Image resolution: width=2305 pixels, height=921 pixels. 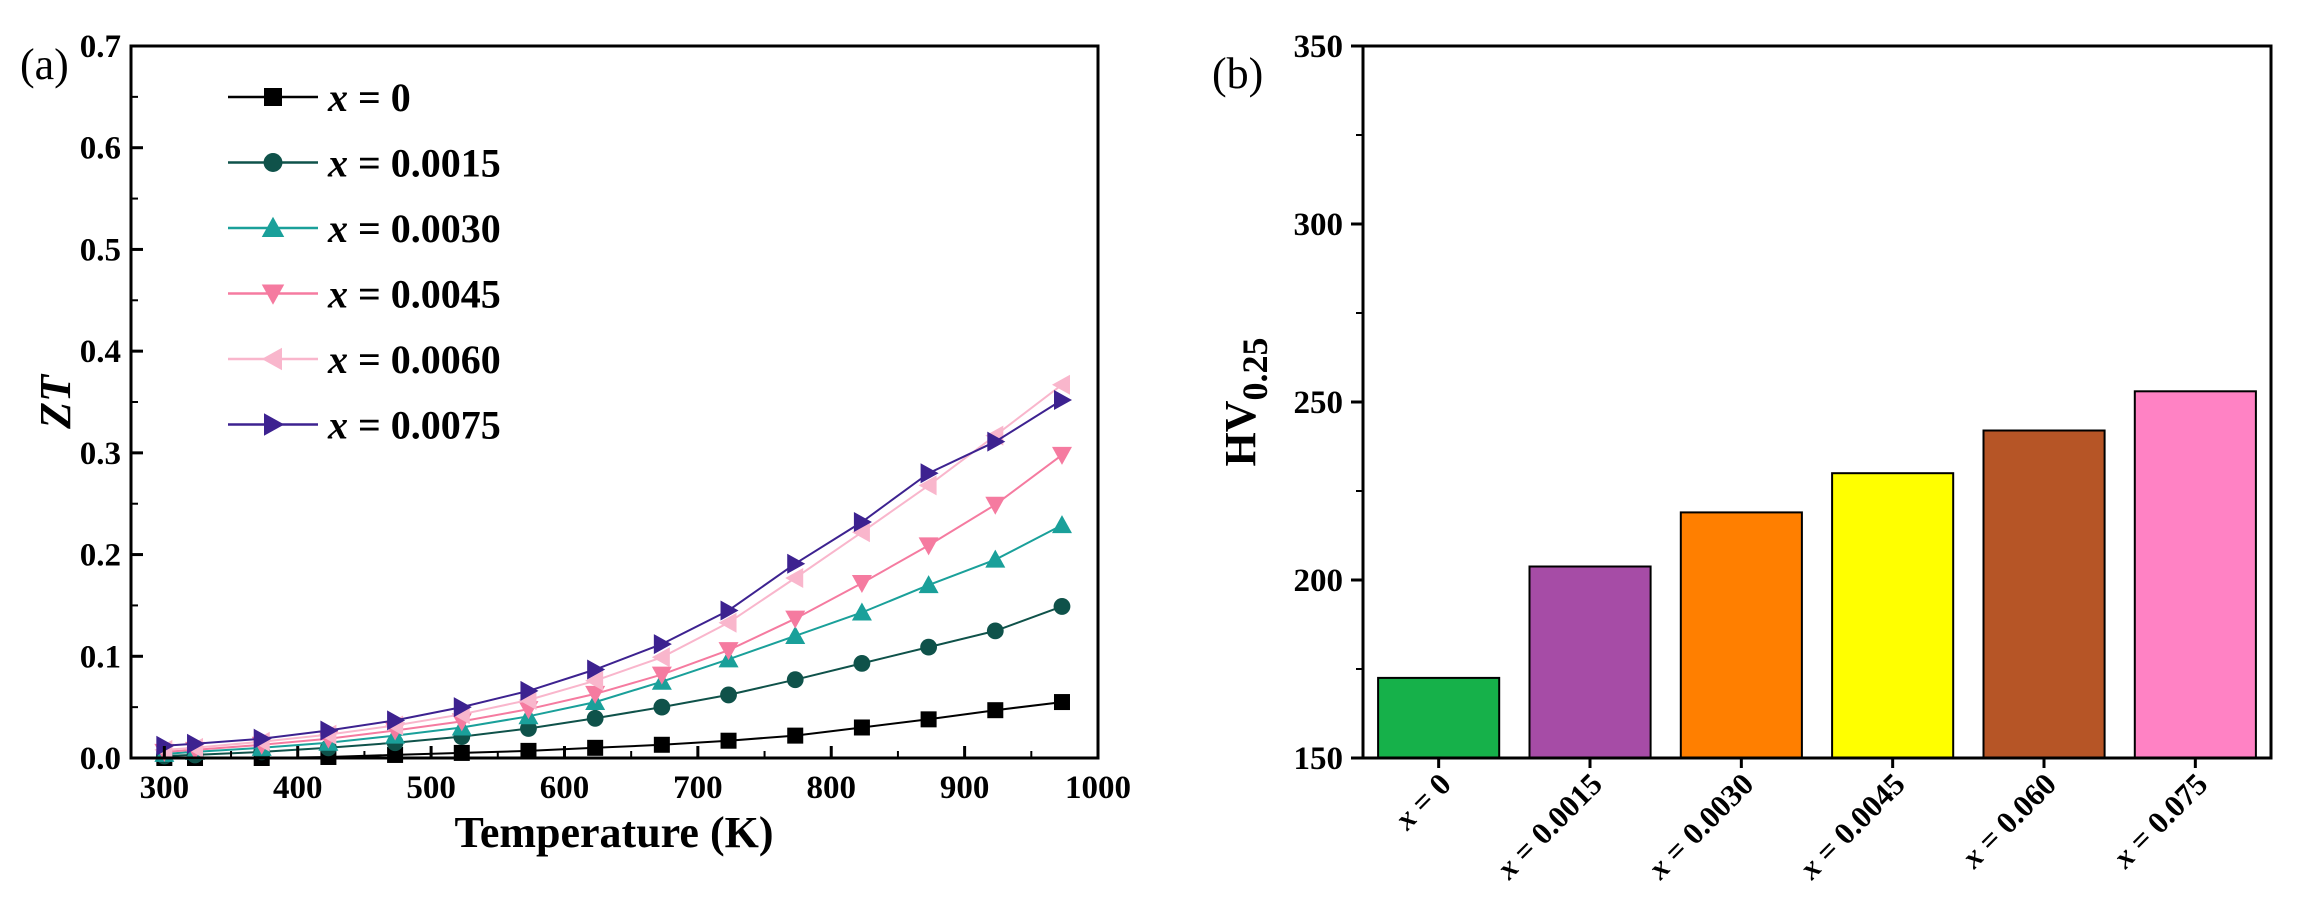 I want to click on zt-legend-item: x = 0.0075, so click(x=364, y=425).